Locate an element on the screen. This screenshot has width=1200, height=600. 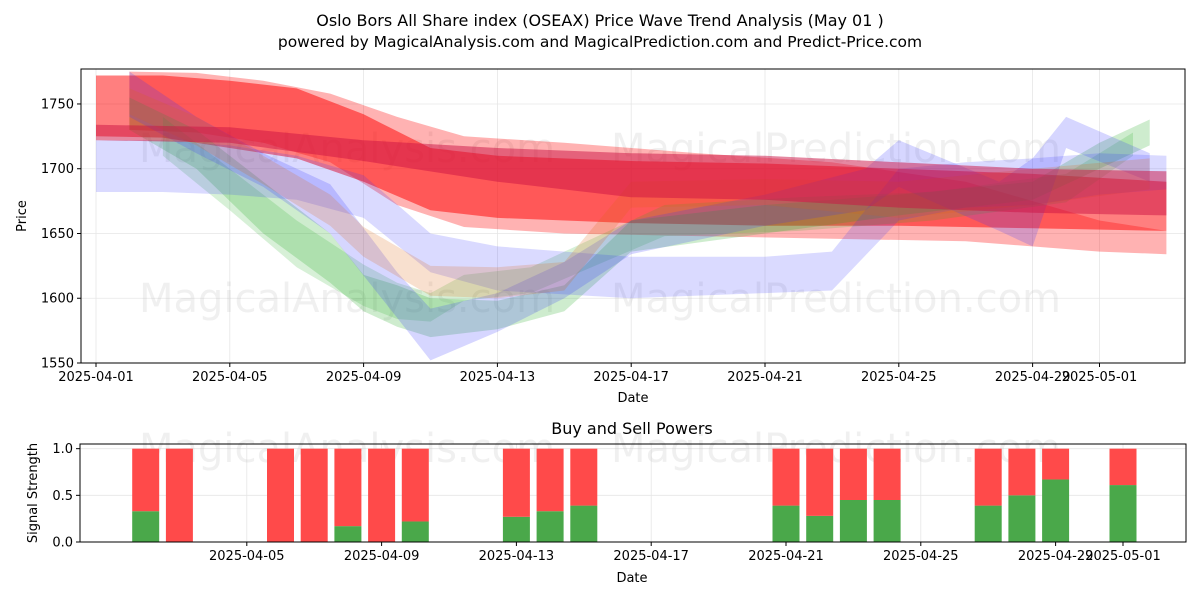
main-xtick-label-7: 2025-04-29 is located at coordinates (1033, 377).